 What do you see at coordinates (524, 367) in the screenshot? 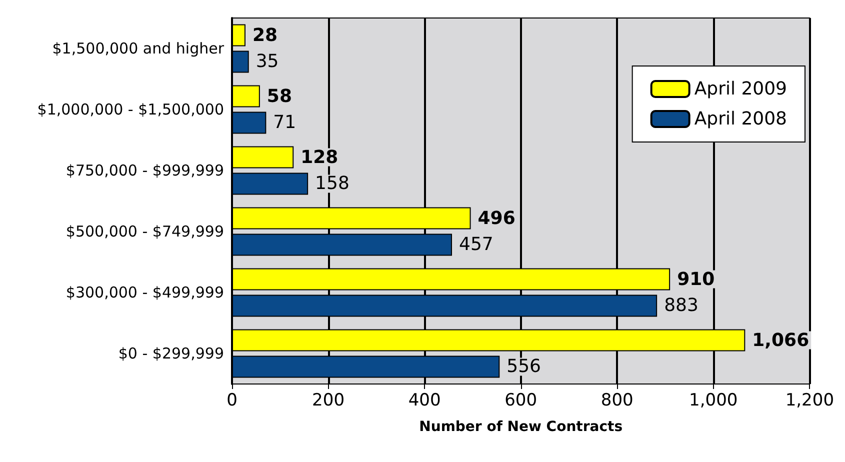
I see `data-label: 556` at bounding box center [524, 367].